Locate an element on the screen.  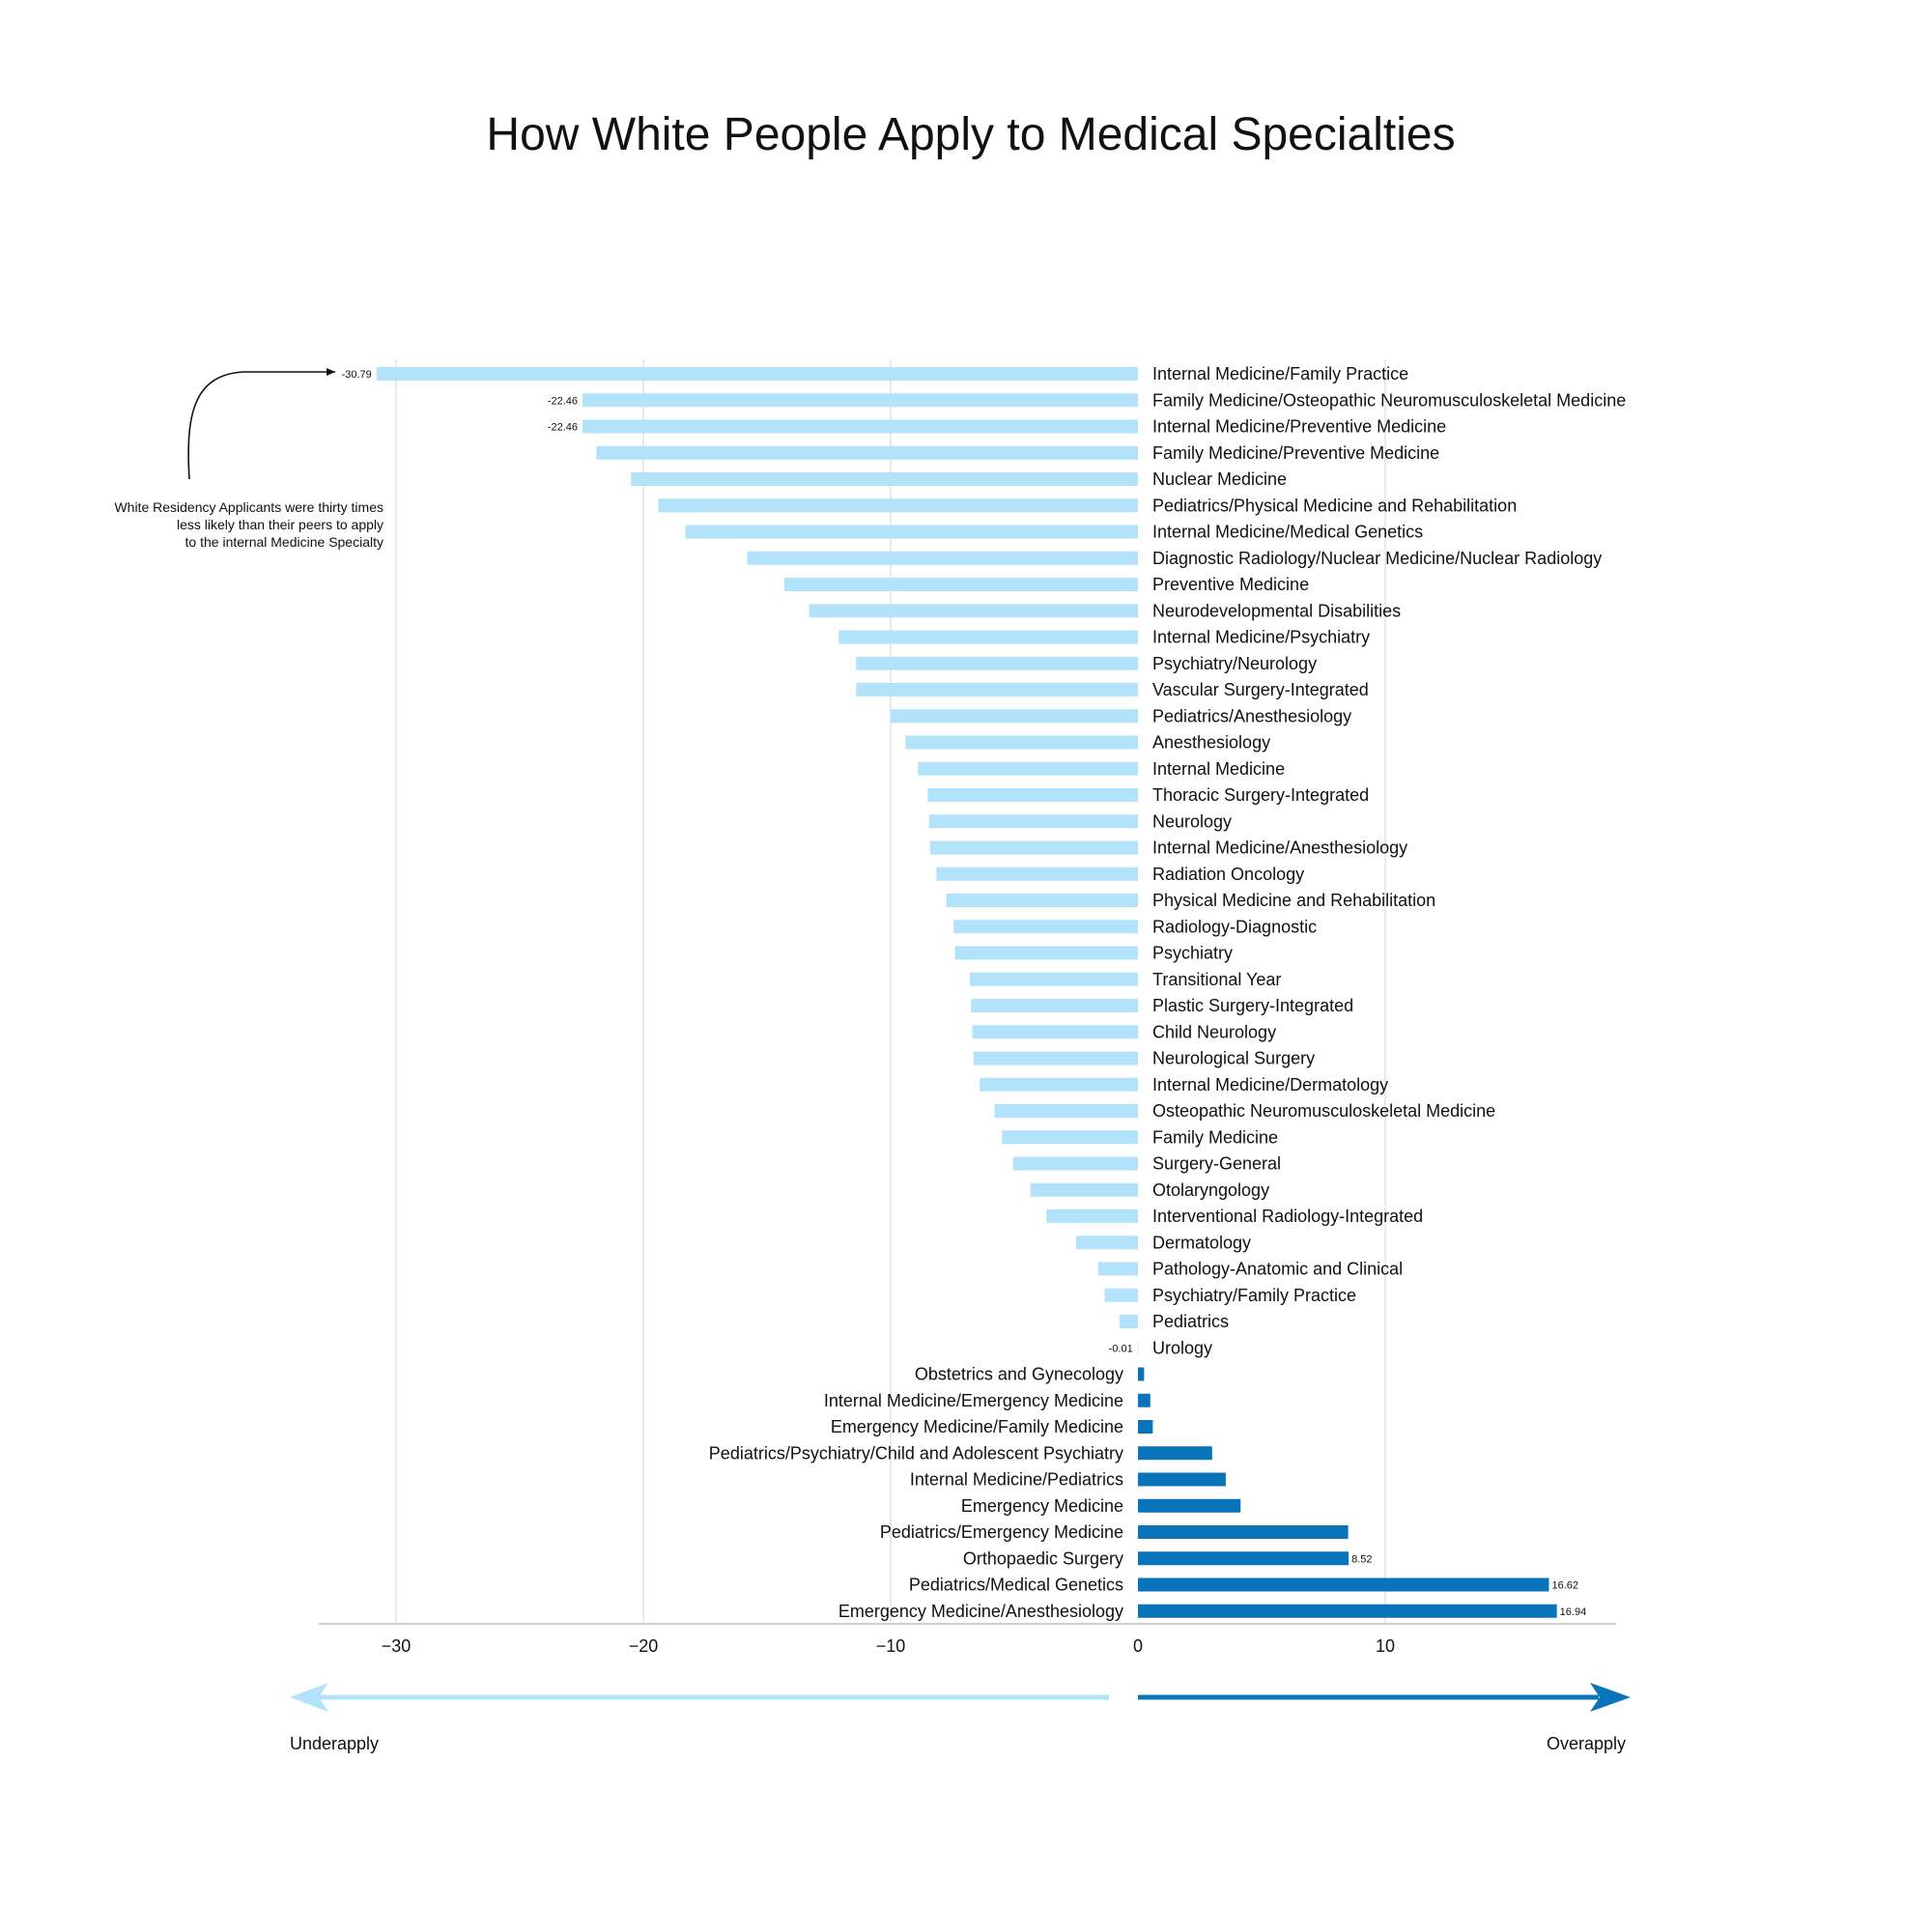
category-label: Surgery-General is located at coordinates (1216, 1164).